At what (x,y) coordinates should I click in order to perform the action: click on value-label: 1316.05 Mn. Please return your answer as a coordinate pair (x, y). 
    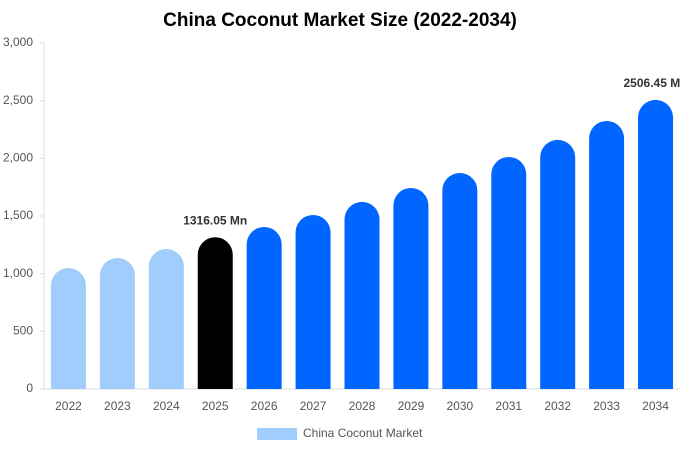
    Looking at the image, I should click on (215, 220).